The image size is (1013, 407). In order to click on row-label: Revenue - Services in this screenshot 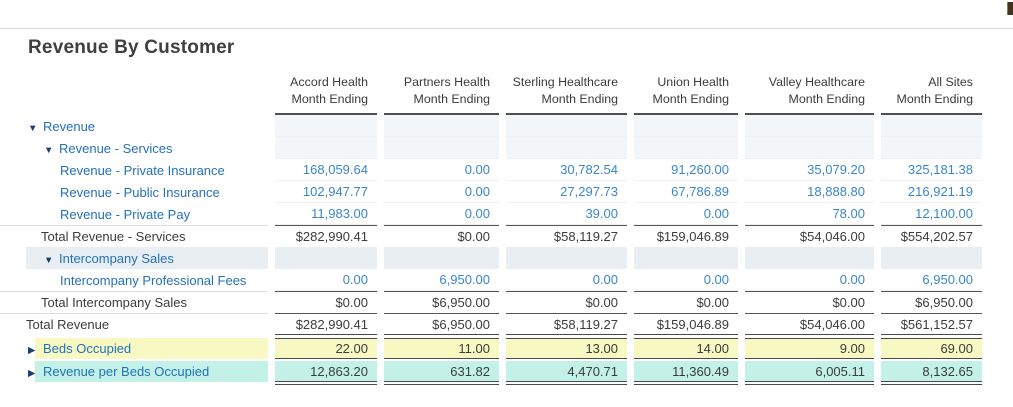, I will do `click(116, 148)`.